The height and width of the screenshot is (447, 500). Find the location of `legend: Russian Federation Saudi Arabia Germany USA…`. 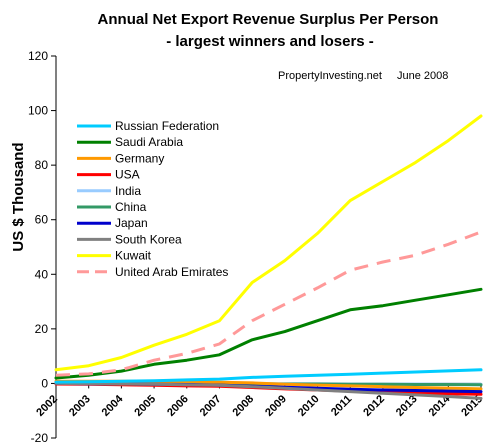

legend: Russian Federation Saudi Arabia Germany USA… is located at coordinates (152, 199).